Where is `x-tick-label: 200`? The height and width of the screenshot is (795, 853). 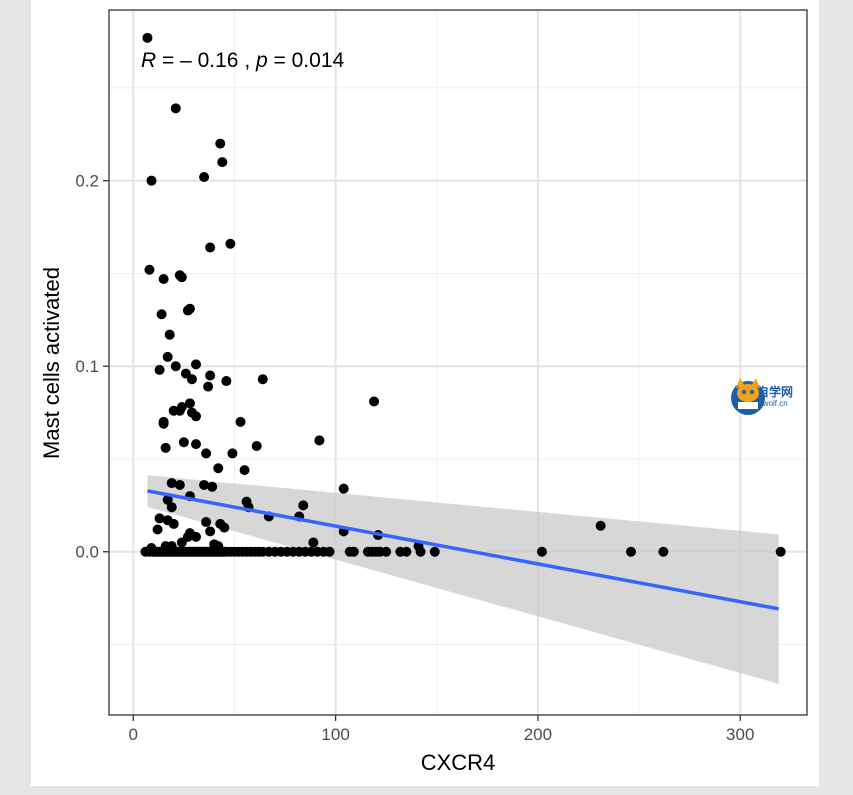 x-tick-label: 200 is located at coordinates (538, 734).